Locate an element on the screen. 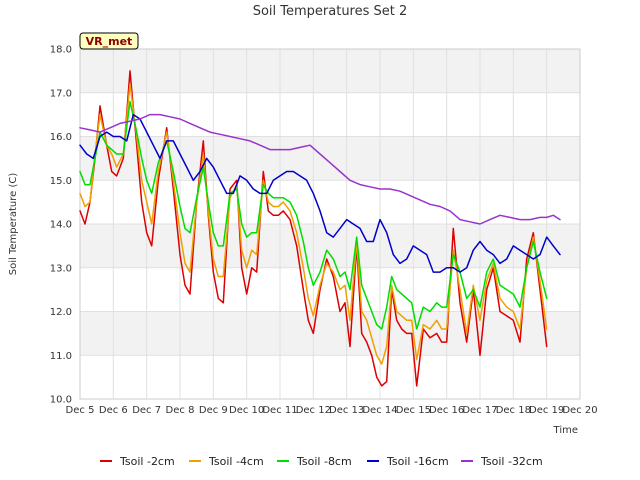 The width and height of the screenshot is (640, 480). station-badge: VR_met is located at coordinates (109, 41).